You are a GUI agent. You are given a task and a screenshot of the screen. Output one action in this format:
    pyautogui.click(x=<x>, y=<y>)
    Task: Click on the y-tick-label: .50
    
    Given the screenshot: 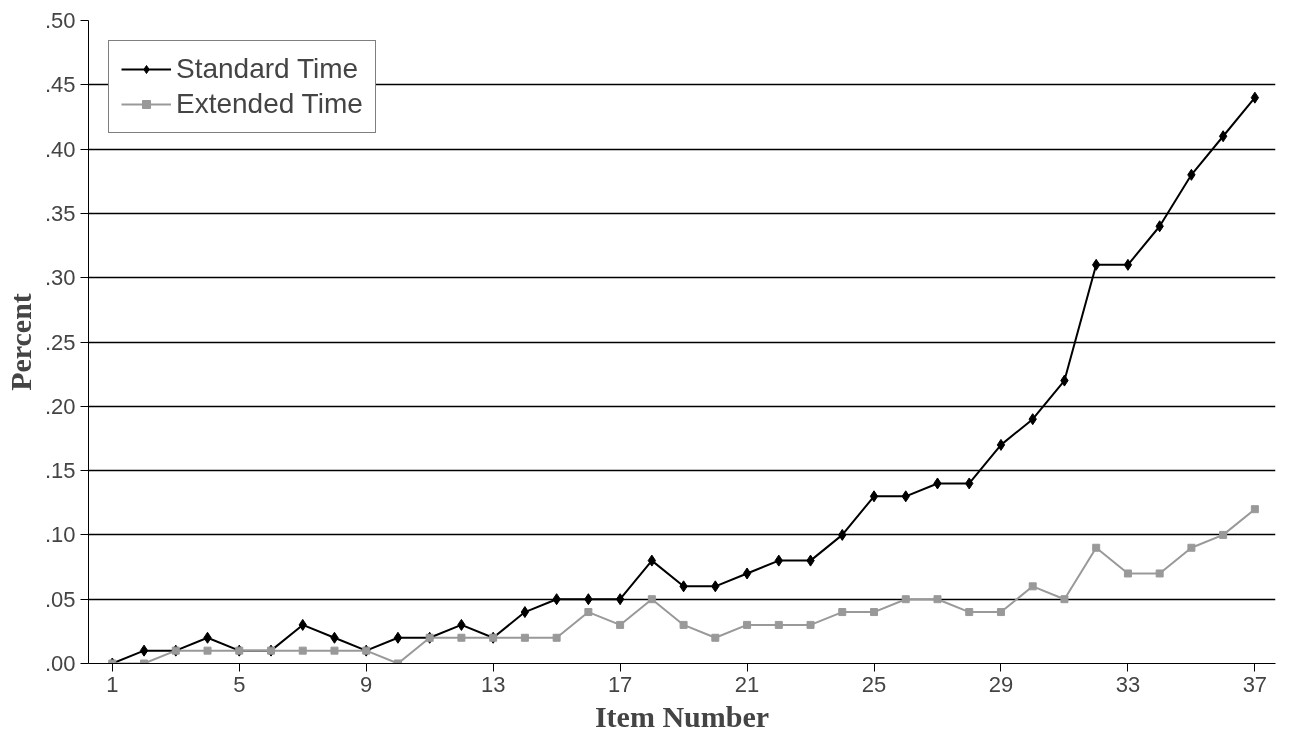 What is the action you would take?
    pyautogui.click(x=60, y=20)
    